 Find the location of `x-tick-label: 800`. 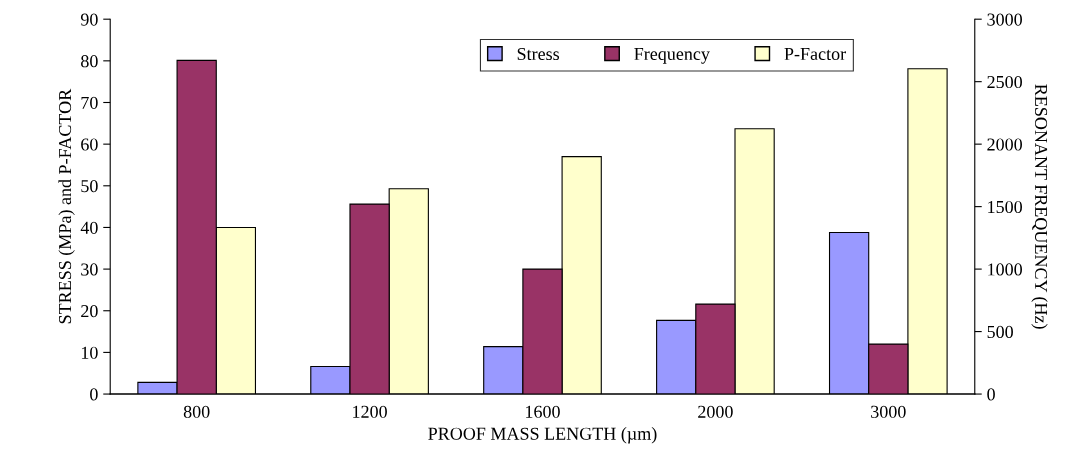

x-tick-label: 800 is located at coordinates (196, 411).